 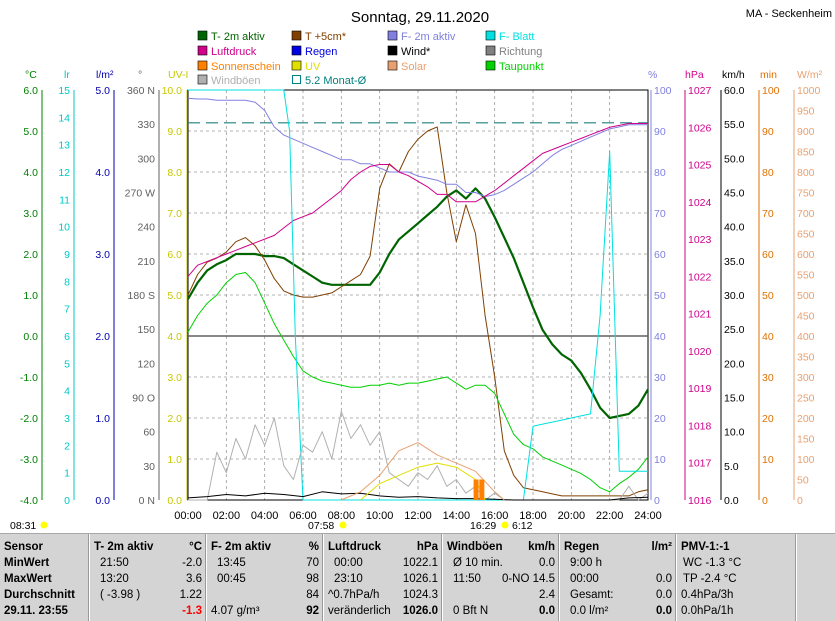 What do you see at coordinates (36, 611) in the screenshot?
I see `stats-label-current: 29.11. 23:55` at bounding box center [36, 611].